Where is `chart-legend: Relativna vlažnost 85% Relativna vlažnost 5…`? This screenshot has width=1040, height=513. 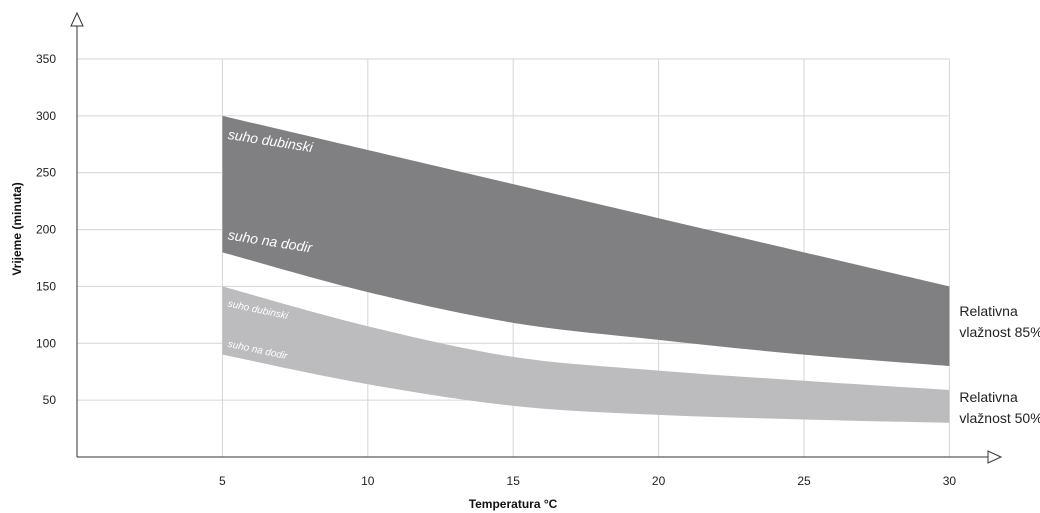
chart-legend: Relativna vlažnost 85% Relativna vlažnost 5… is located at coordinates (999, 364).